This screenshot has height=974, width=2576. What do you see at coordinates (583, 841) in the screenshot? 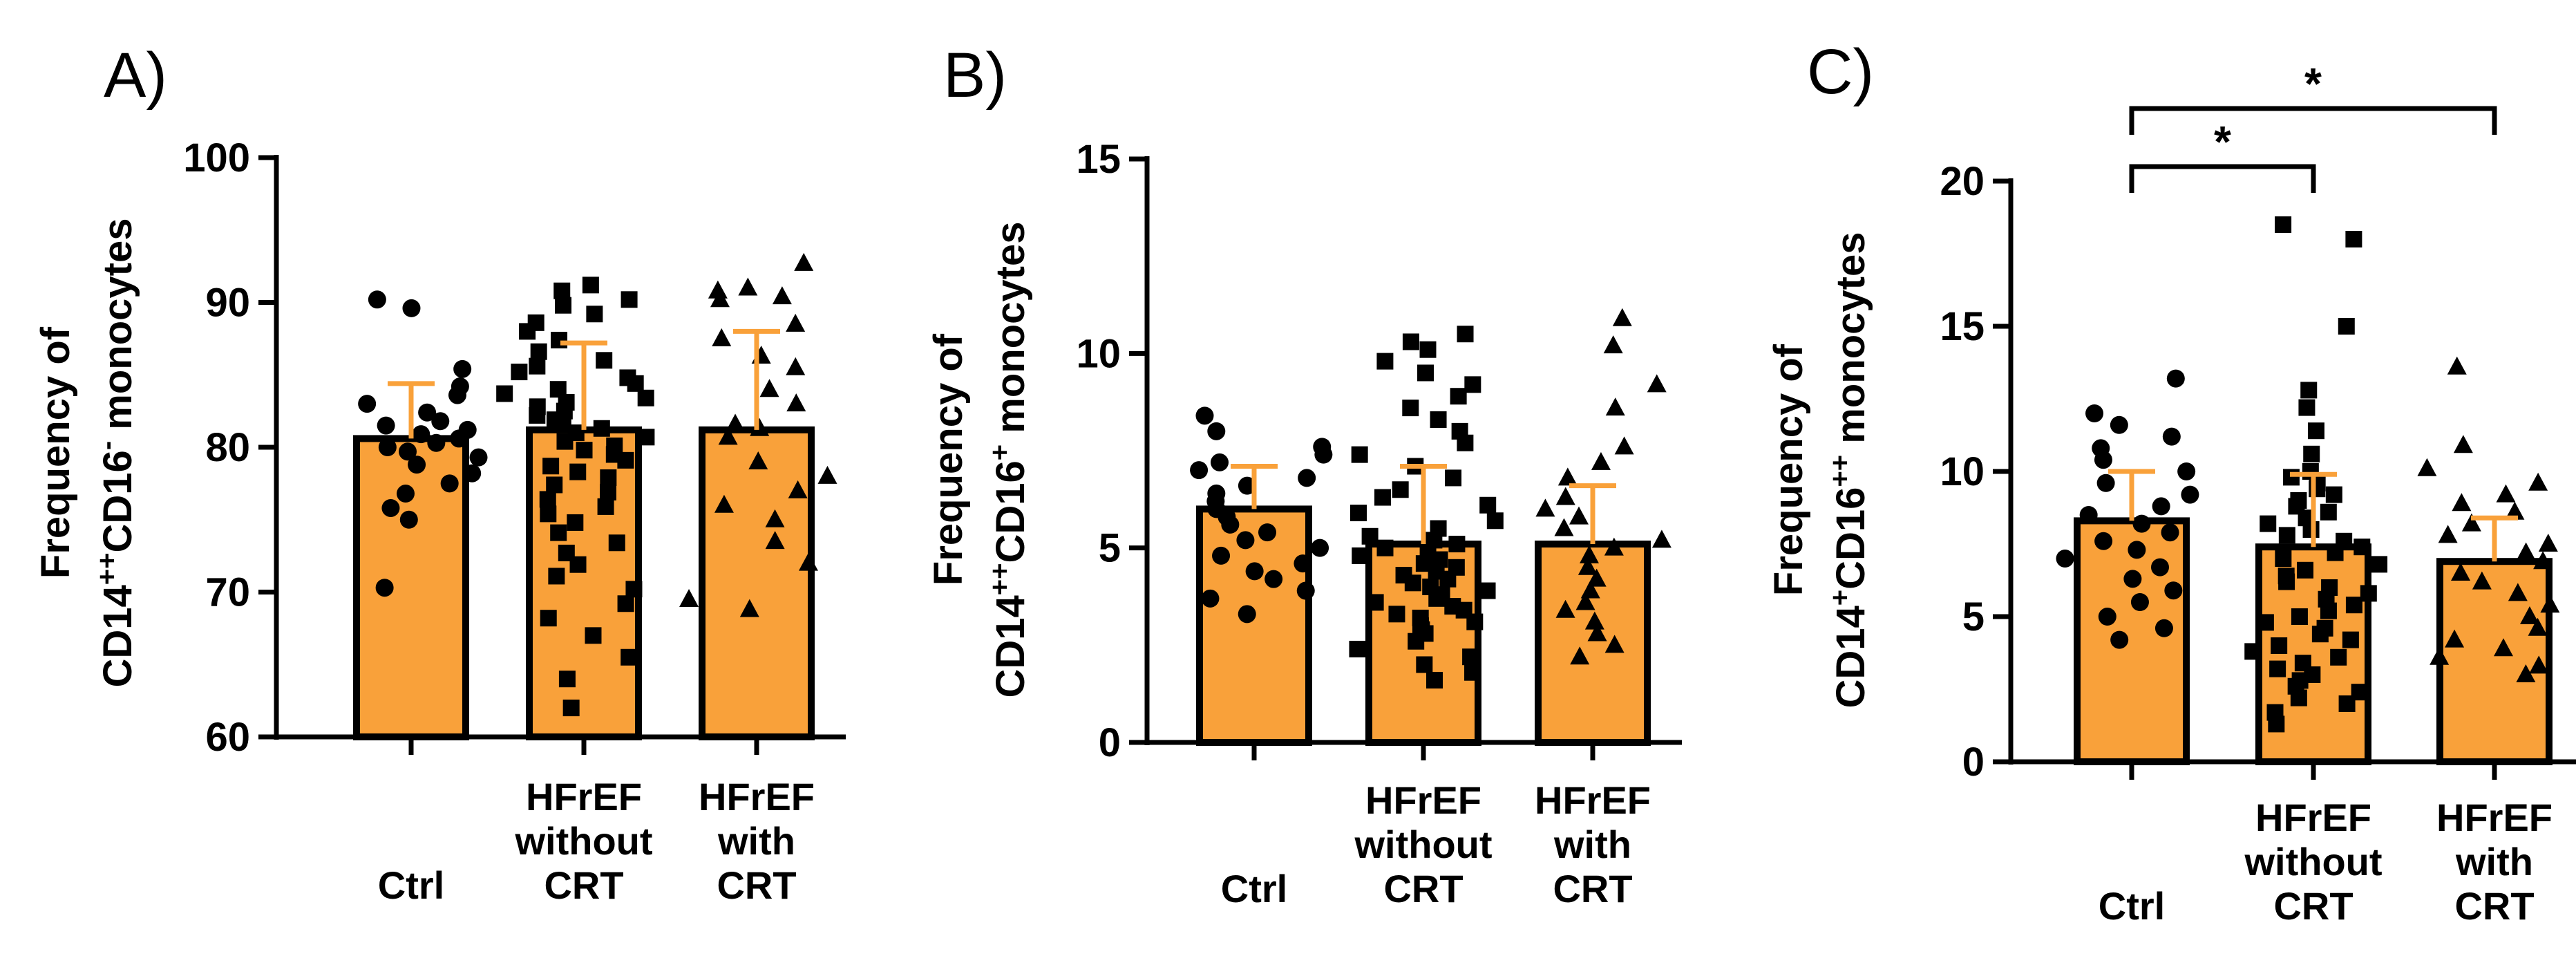
I see `x-tick-label: HFrEF without CRT` at bounding box center [583, 841].